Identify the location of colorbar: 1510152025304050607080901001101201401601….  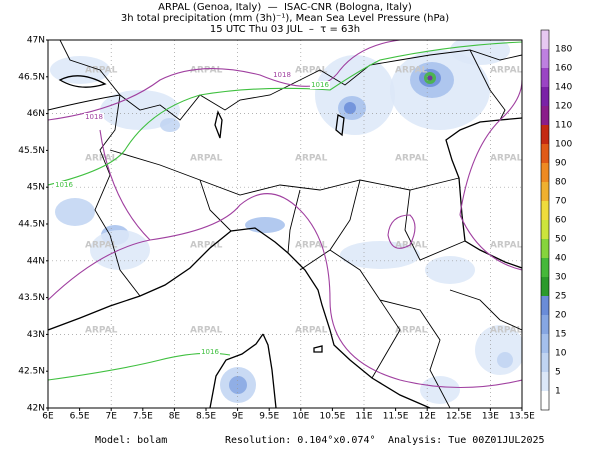
(556, 220).